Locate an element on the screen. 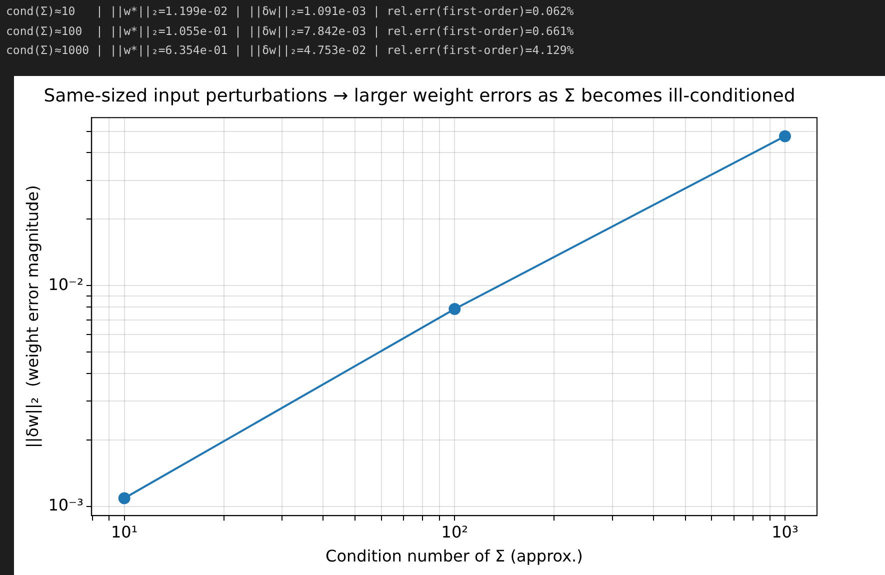 The width and height of the screenshot is (885, 575). text: cond(Σ)≈10 | ||w*||₂=1.199e-02 | ||δw||₂=1.091e-03 | rel.err(first-order)=0.062% is located at coordinates (290, 11).